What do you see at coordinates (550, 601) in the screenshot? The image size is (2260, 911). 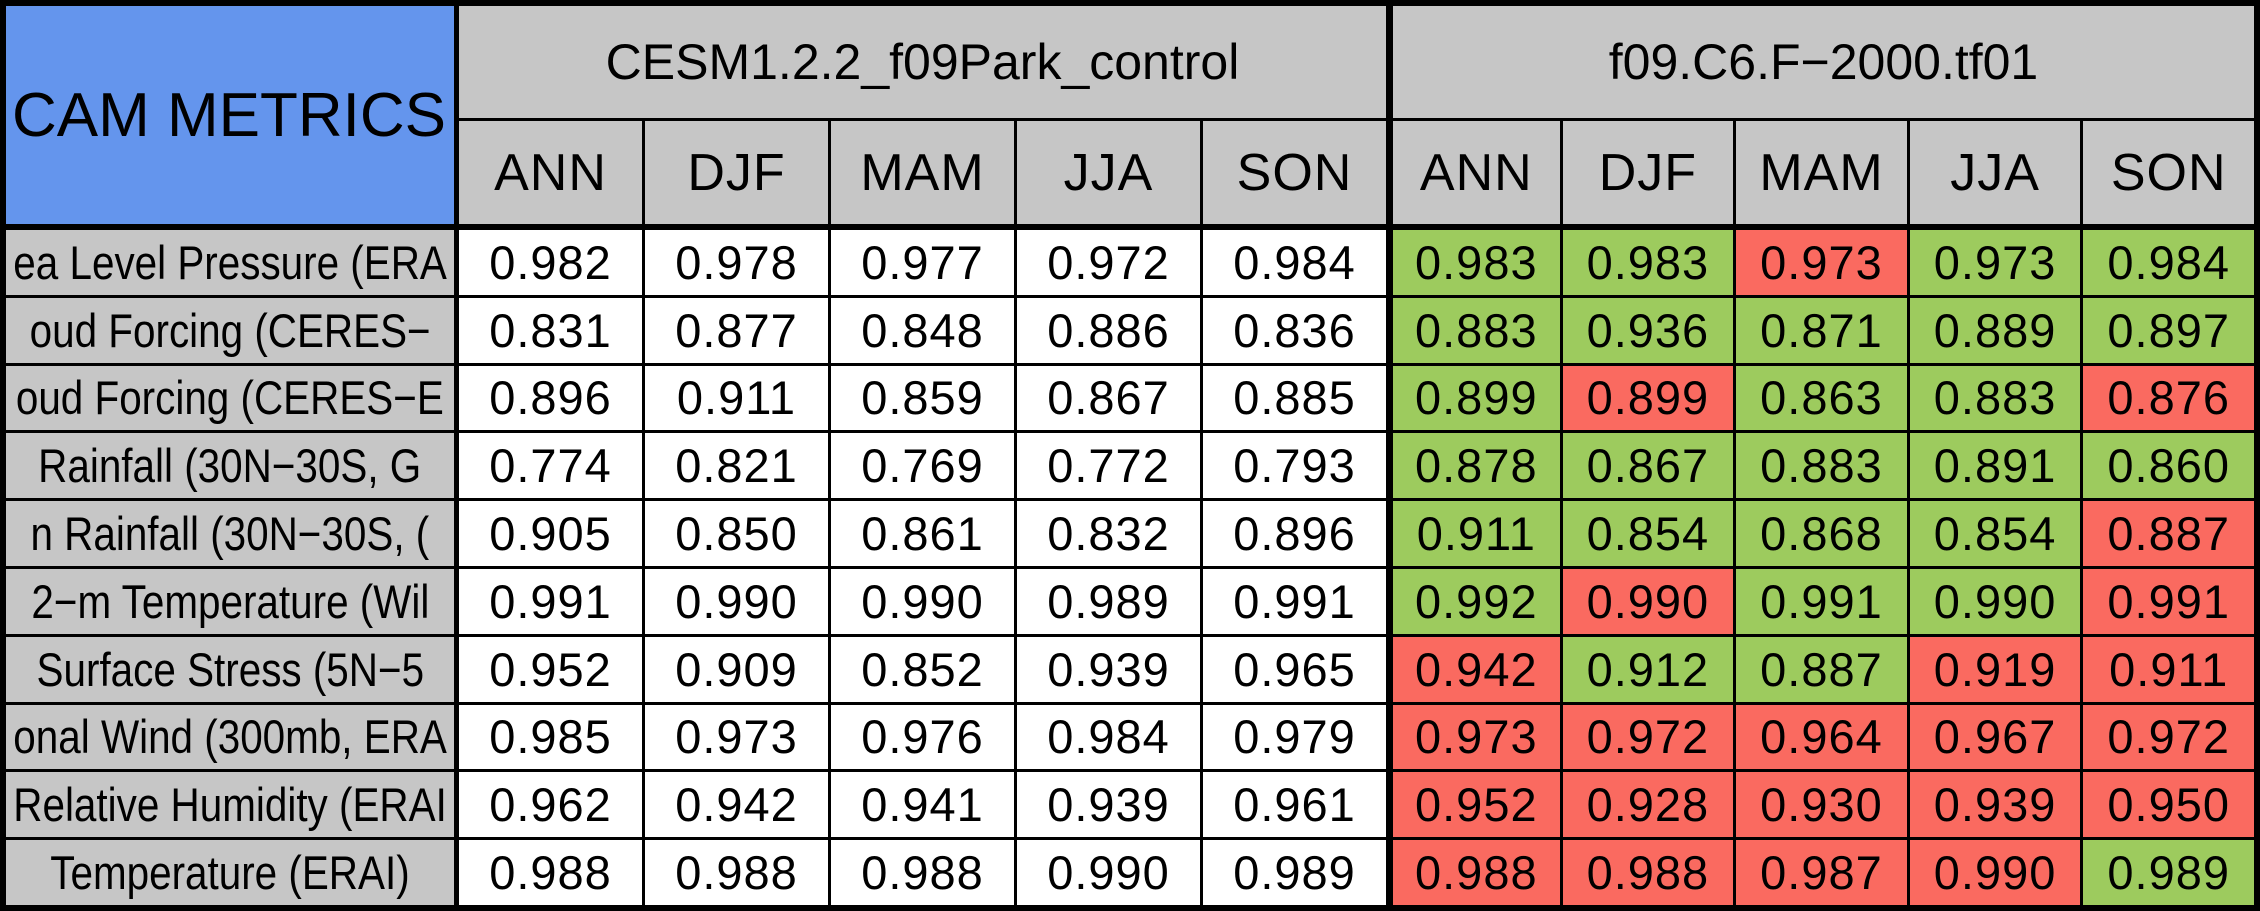 I see `control-value: 0.991` at bounding box center [550, 601].